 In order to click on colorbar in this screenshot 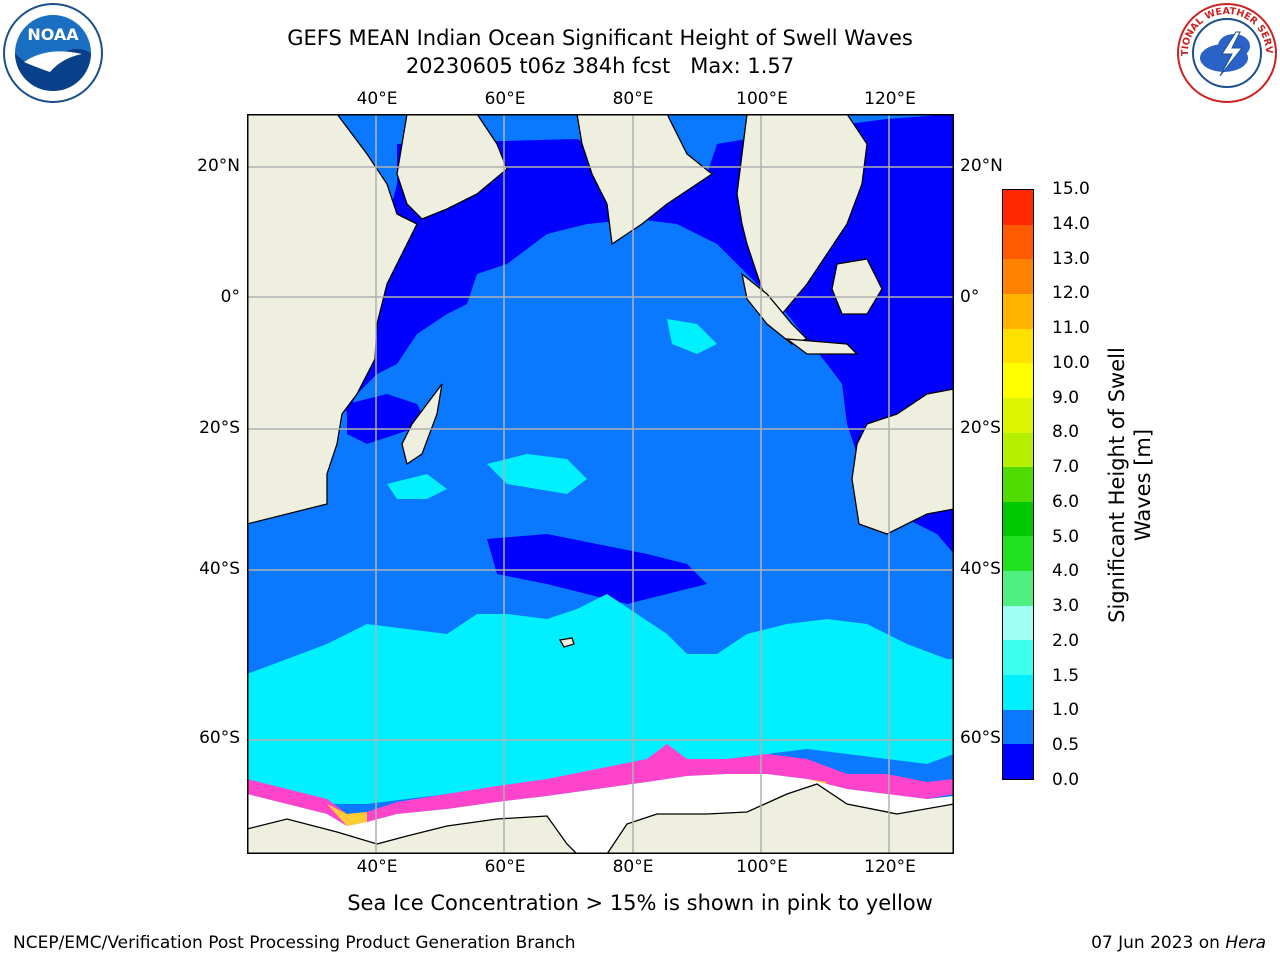, I will do `click(1018, 484)`.